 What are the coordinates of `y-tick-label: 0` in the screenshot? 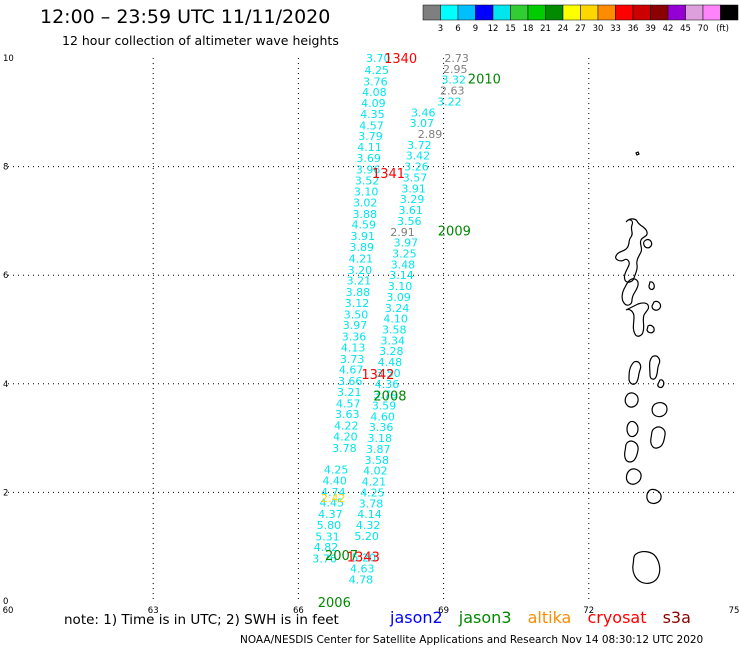 It's located at (5, 602).